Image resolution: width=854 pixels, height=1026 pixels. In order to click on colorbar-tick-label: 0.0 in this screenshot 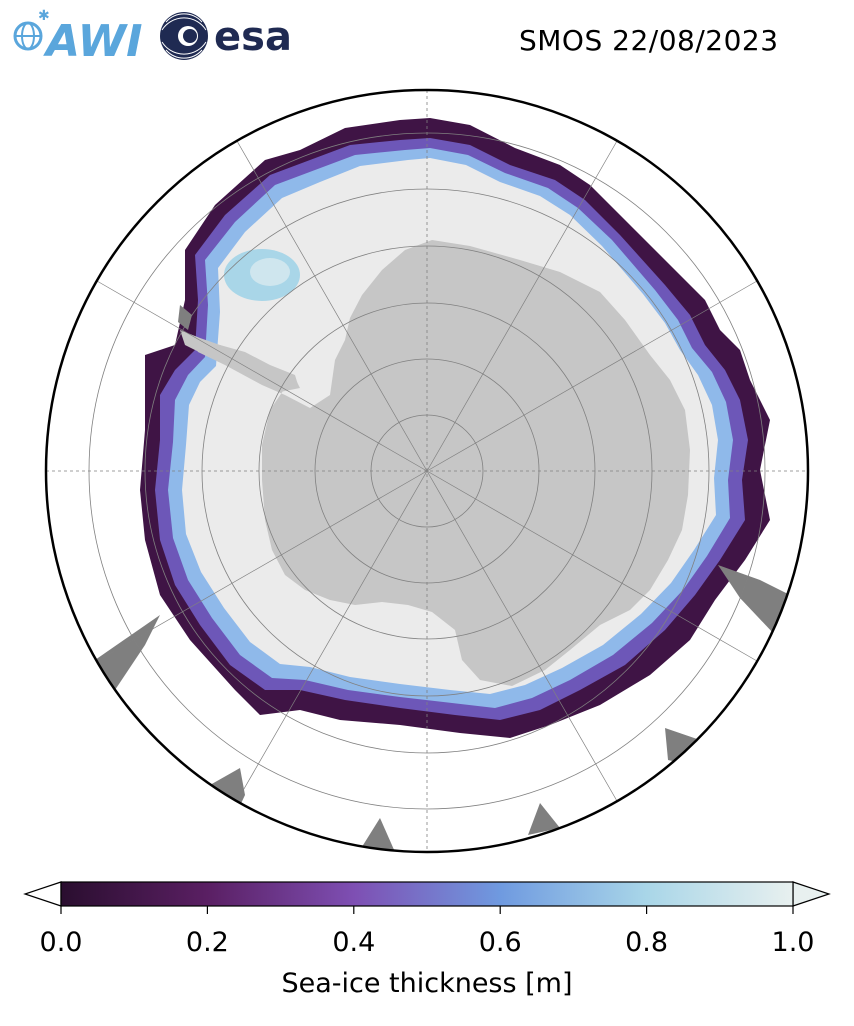, I will do `click(61, 942)`.